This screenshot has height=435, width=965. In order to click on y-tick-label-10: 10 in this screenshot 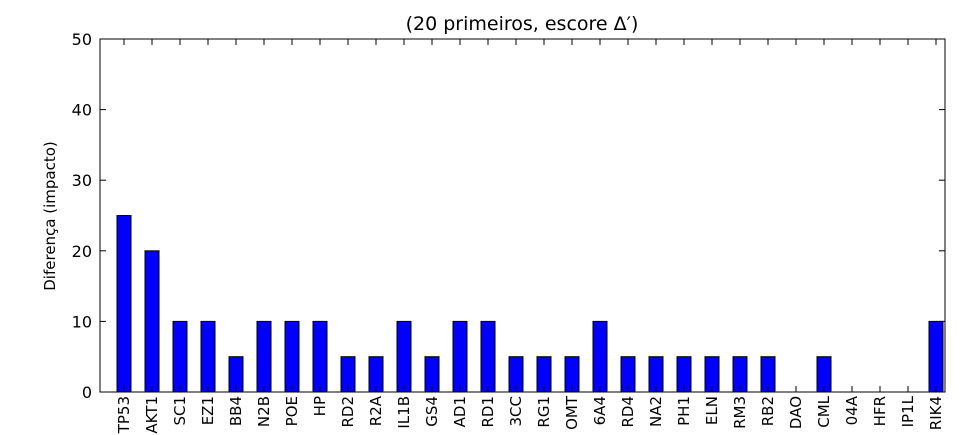, I will do `click(82, 321)`.